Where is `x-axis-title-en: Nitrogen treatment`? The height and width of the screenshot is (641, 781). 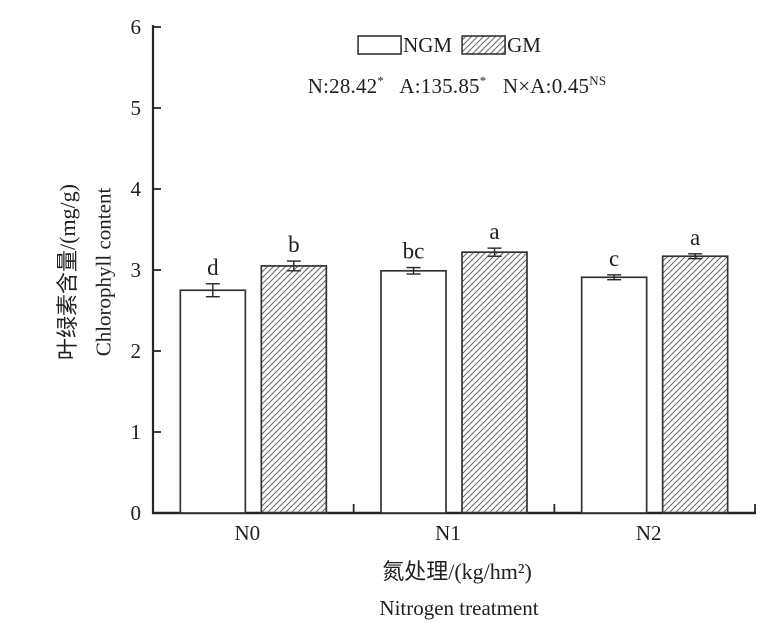
x-axis-title-en: Nitrogen treatment is located at coordinates (459, 608).